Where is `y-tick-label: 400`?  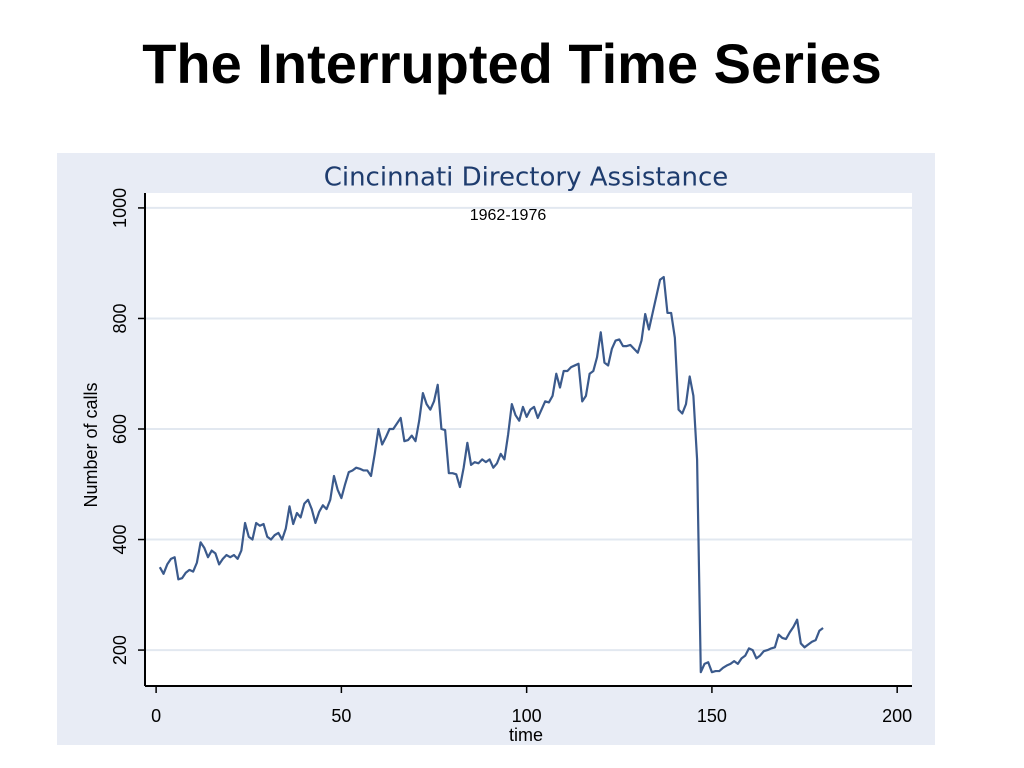
y-tick-label: 400 is located at coordinates (120, 540).